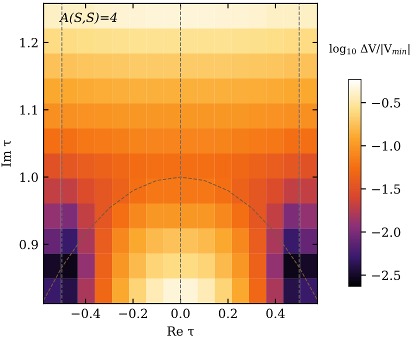  What do you see at coordinates (28, 110) in the screenshot?
I see `y-tick-label: 1.1` at bounding box center [28, 110].